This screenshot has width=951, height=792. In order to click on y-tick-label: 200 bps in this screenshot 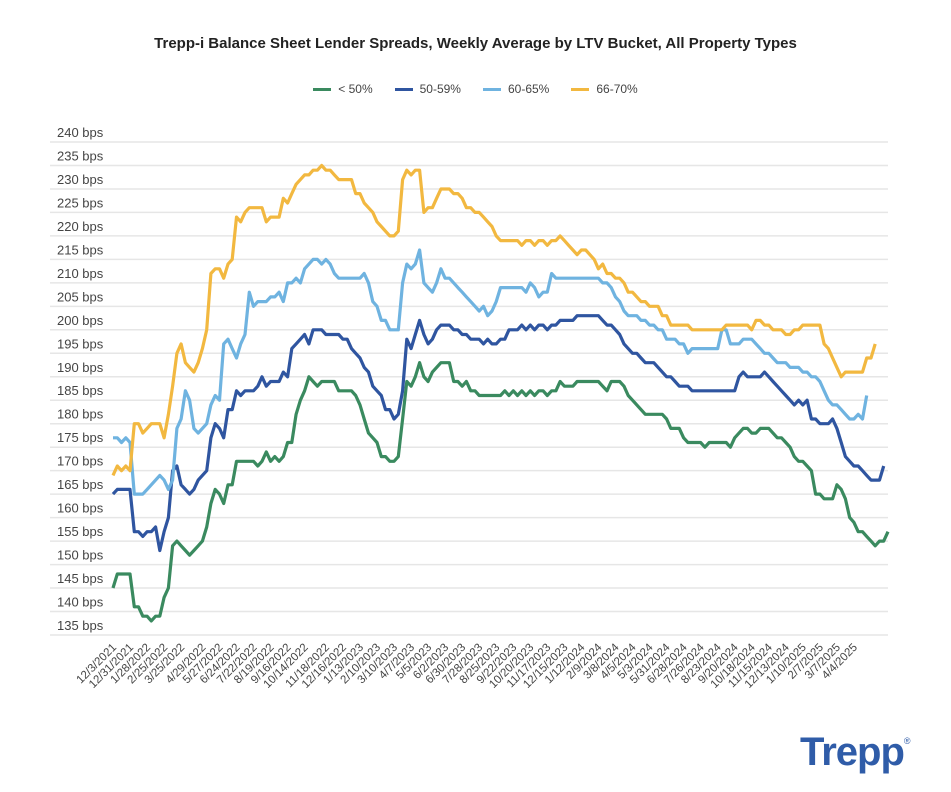, I will do `click(80, 320)`.